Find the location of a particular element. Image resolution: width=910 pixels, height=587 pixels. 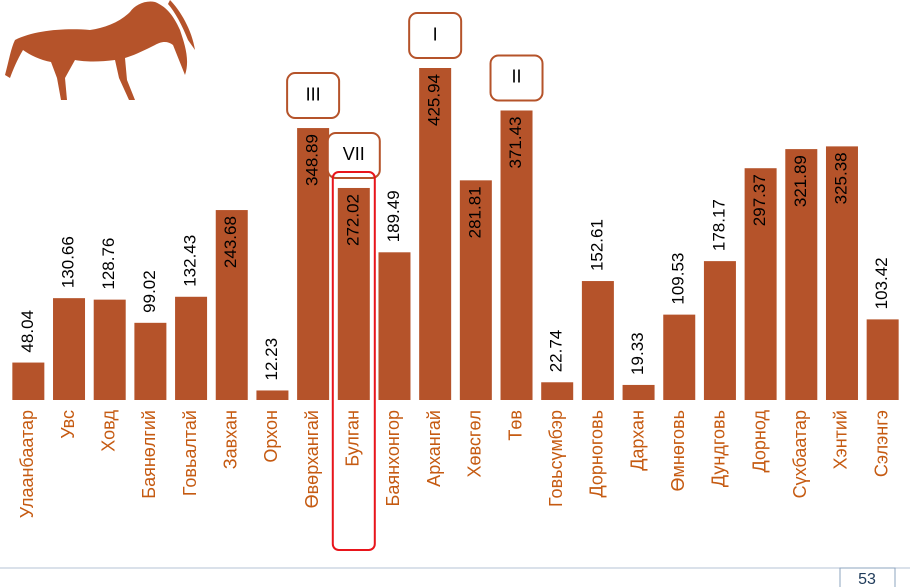

category-label: Сүхбаатар is located at coordinates (800, 454).